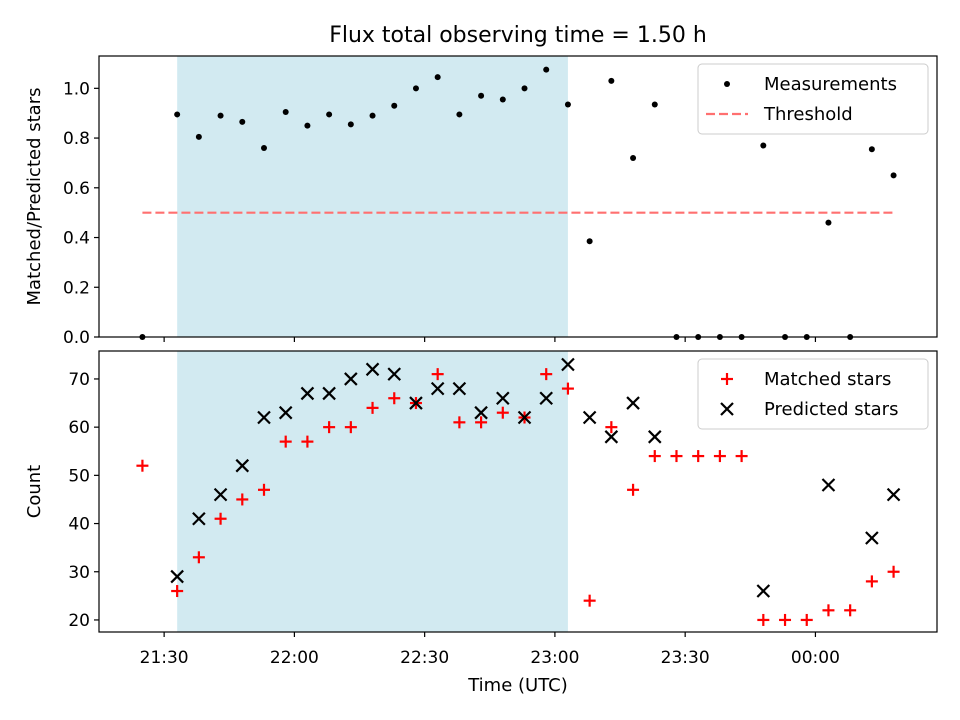 This screenshot has width=960, height=720. I want to click on legend-label: Predicted stars, so click(831, 409).